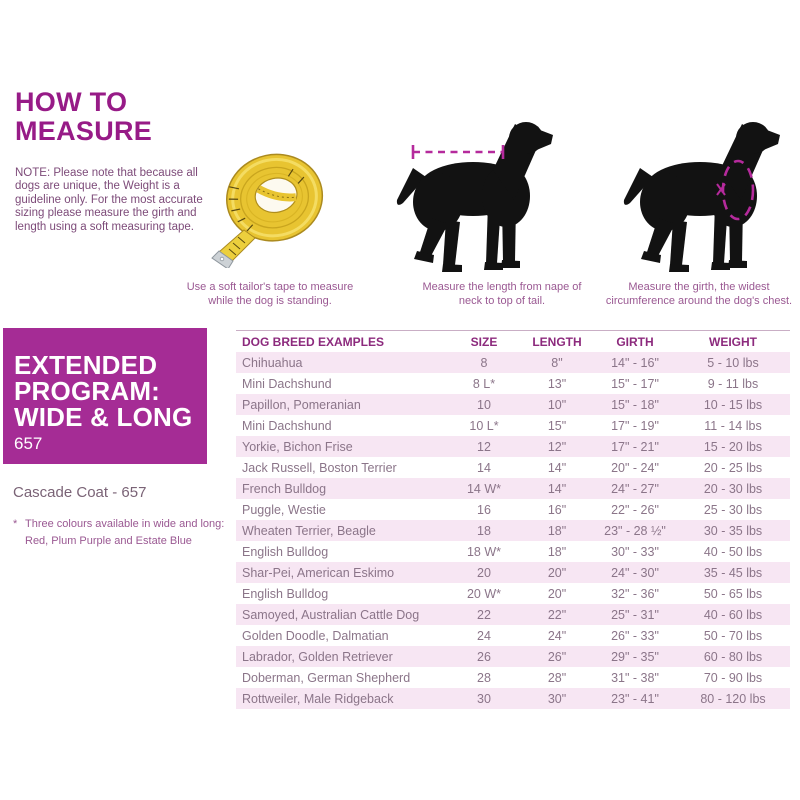 This screenshot has width=800, height=800. I want to click on table-cell: 20, so click(484, 572).